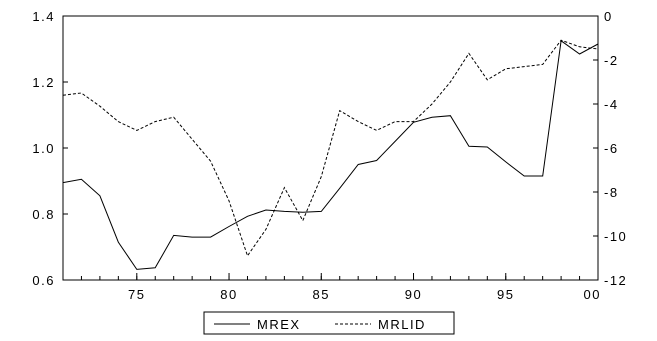 The height and width of the screenshot is (341, 657). What do you see at coordinates (43, 148) in the screenshot?
I see `left-tick-label: 1.0` at bounding box center [43, 148].